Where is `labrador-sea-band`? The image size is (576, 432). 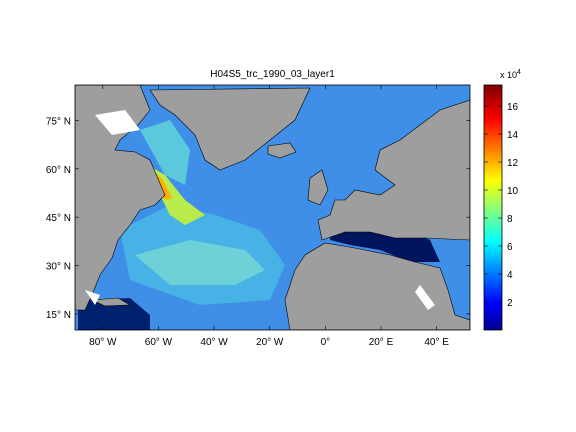 labrador-sea-band is located at coordinates (165, 152).